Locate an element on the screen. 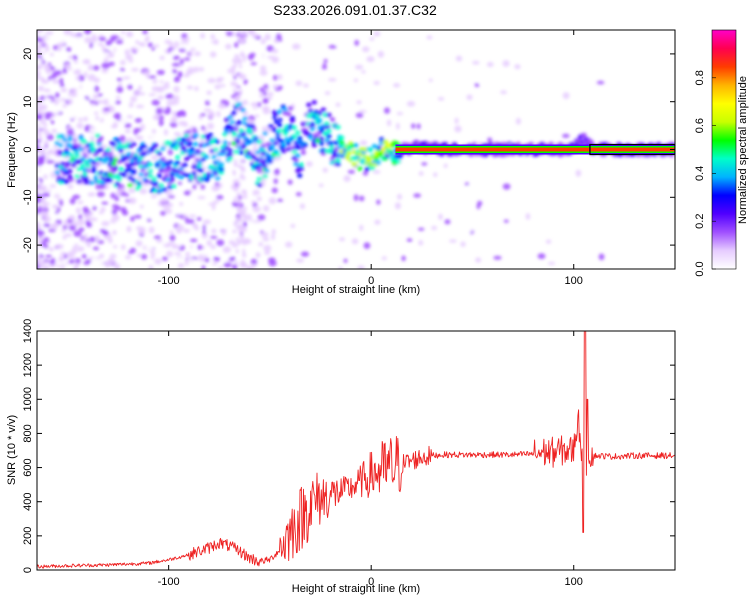 The height and width of the screenshot is (600, 750). colorbar-label: Normalized spectral amplitude is located at coordinates (743, 150).